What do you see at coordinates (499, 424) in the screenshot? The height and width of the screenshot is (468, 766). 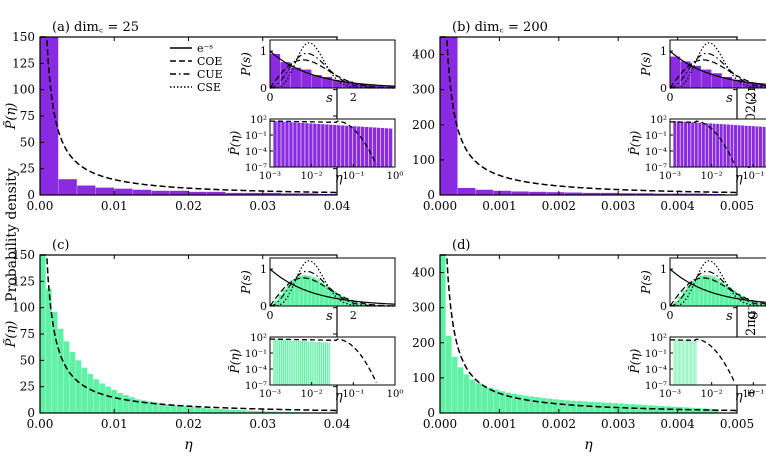 I see `x-tick-label: 0.001` at bounding box center [499, 424].